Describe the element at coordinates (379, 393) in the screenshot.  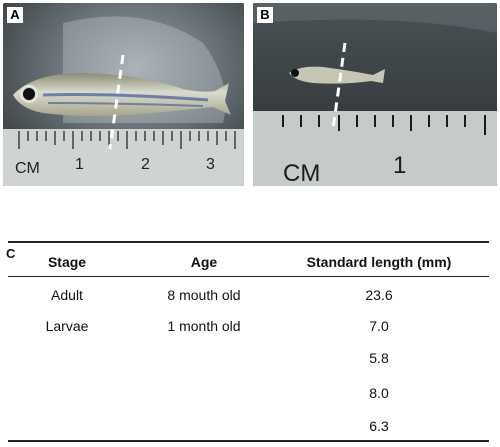
I see `table-row: 8.0` at that location.